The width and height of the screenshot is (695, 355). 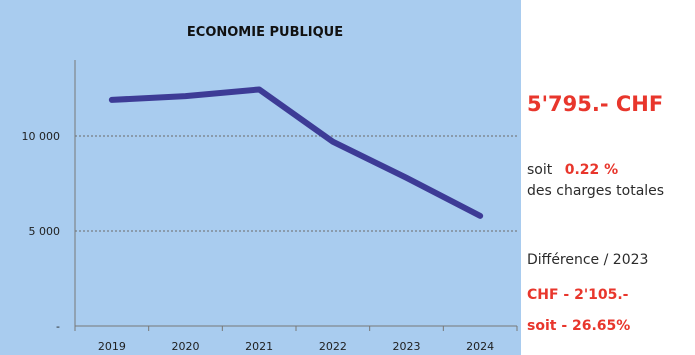 What do you see at coordinates (480, 346) in the screenshot?
I see `x-tick-label: 2024` at bounding box center [480, 346].